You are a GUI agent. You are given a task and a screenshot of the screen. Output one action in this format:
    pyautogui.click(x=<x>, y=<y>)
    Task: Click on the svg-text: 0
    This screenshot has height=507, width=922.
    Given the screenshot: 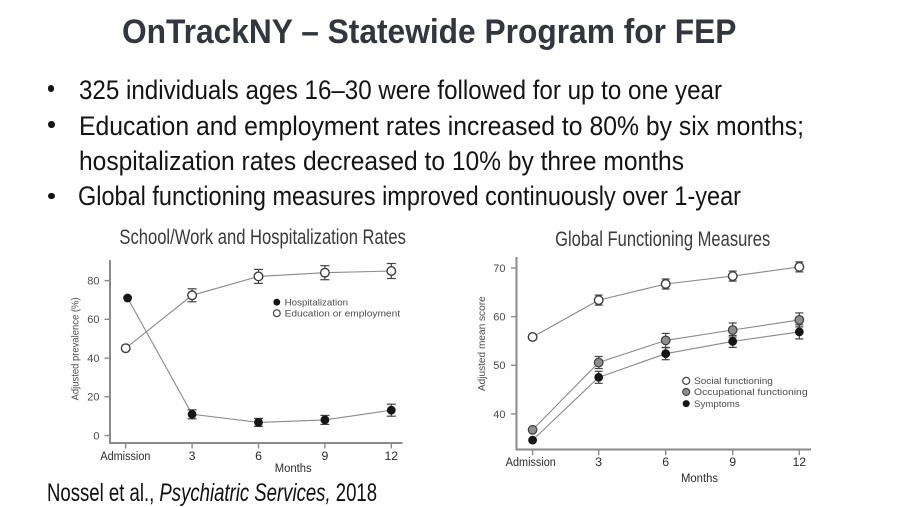 What is the action you would take?
    pyautogui.click(x=96, y=436)
    